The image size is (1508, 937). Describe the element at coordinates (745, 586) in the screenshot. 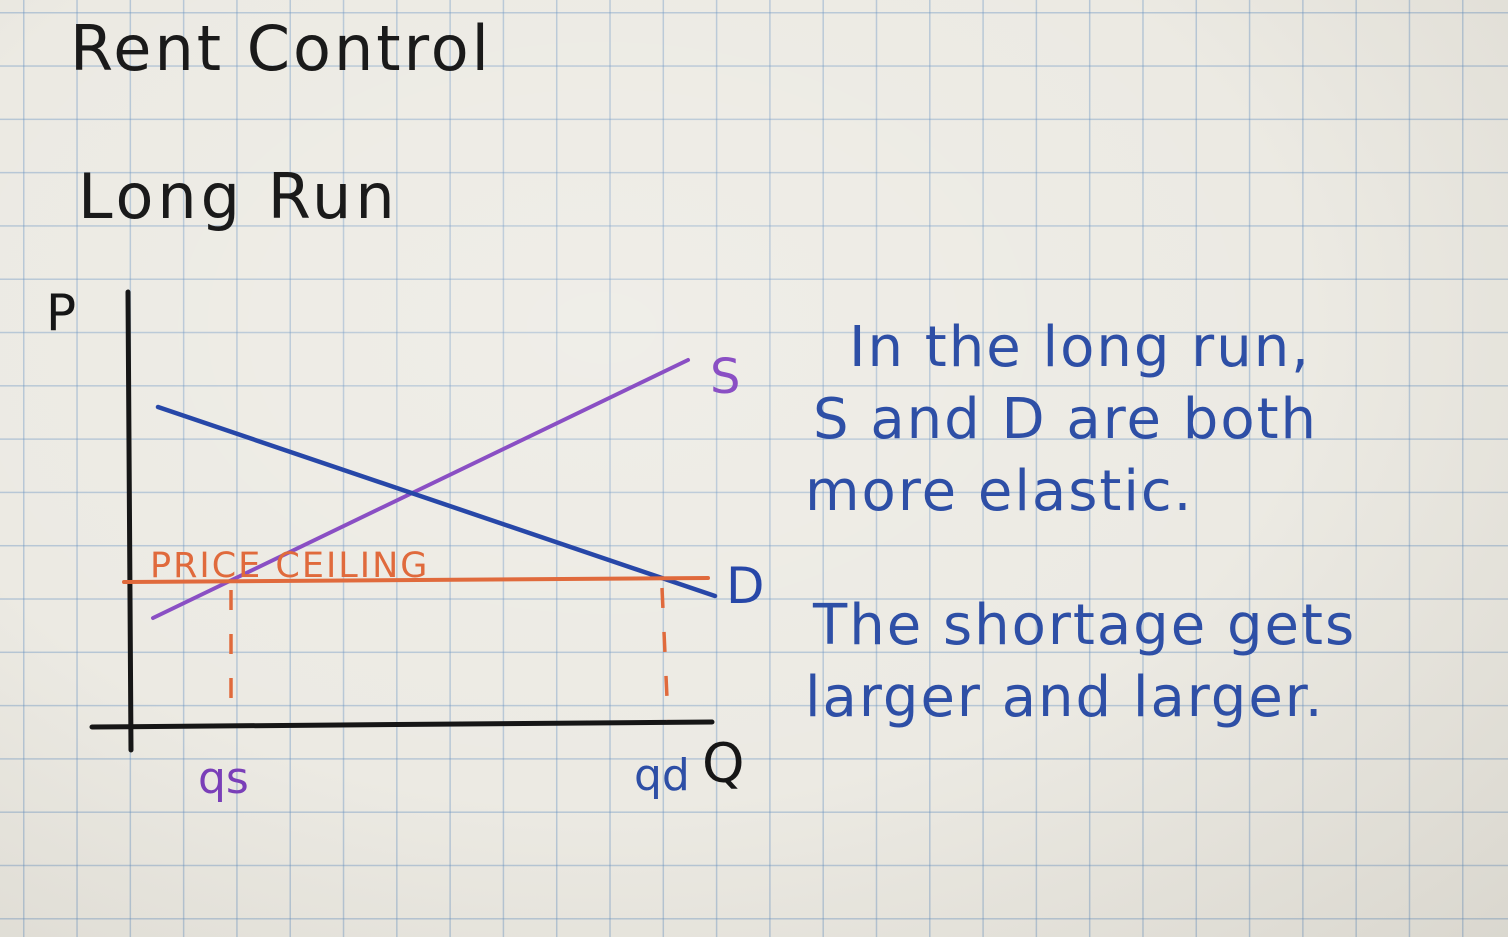

I see `demand-curve-label: D` at that location.